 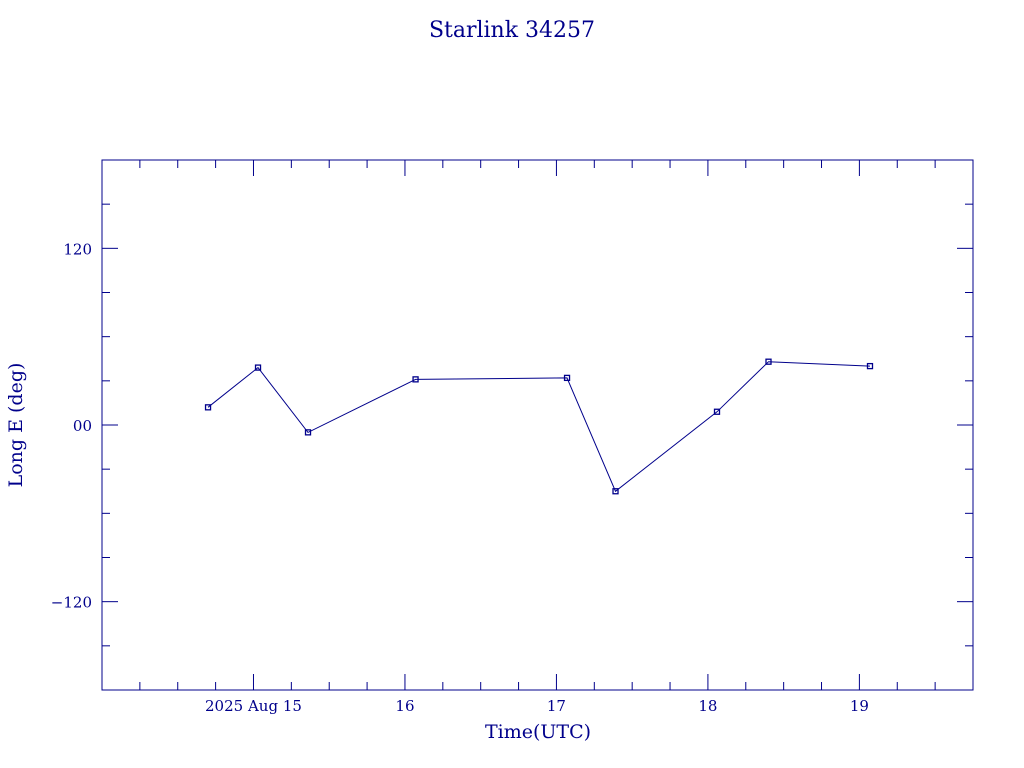 I want to click on x-tick-label: 2025 Aug 15, so click(x=253, y=706).